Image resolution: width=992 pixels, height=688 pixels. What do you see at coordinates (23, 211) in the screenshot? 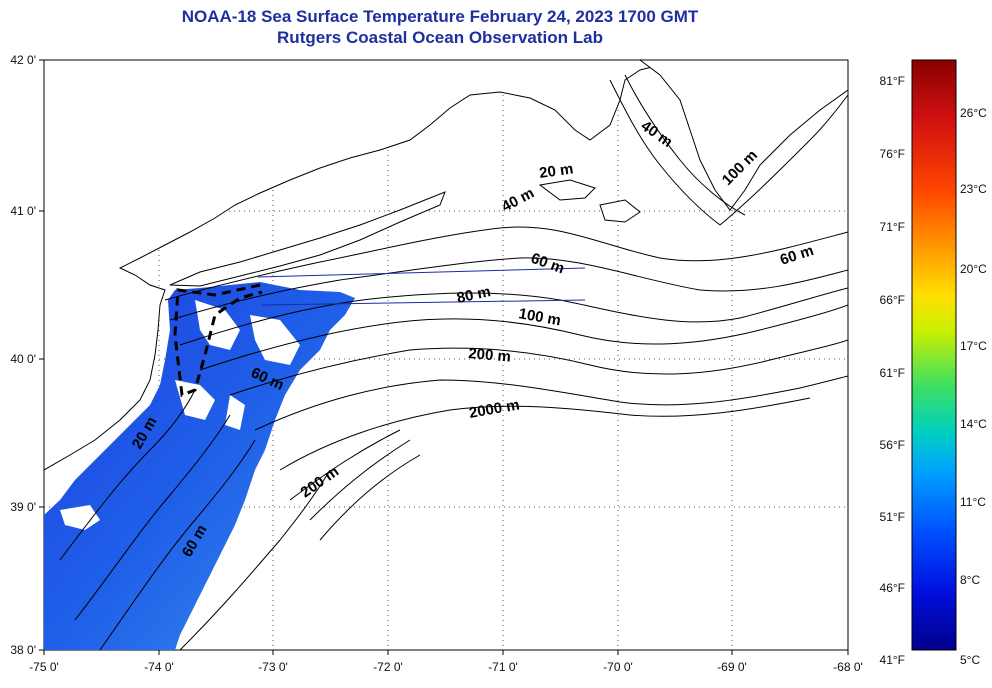
I see `lat-tick-label: 41 0'` at bounding box center [23, 211].